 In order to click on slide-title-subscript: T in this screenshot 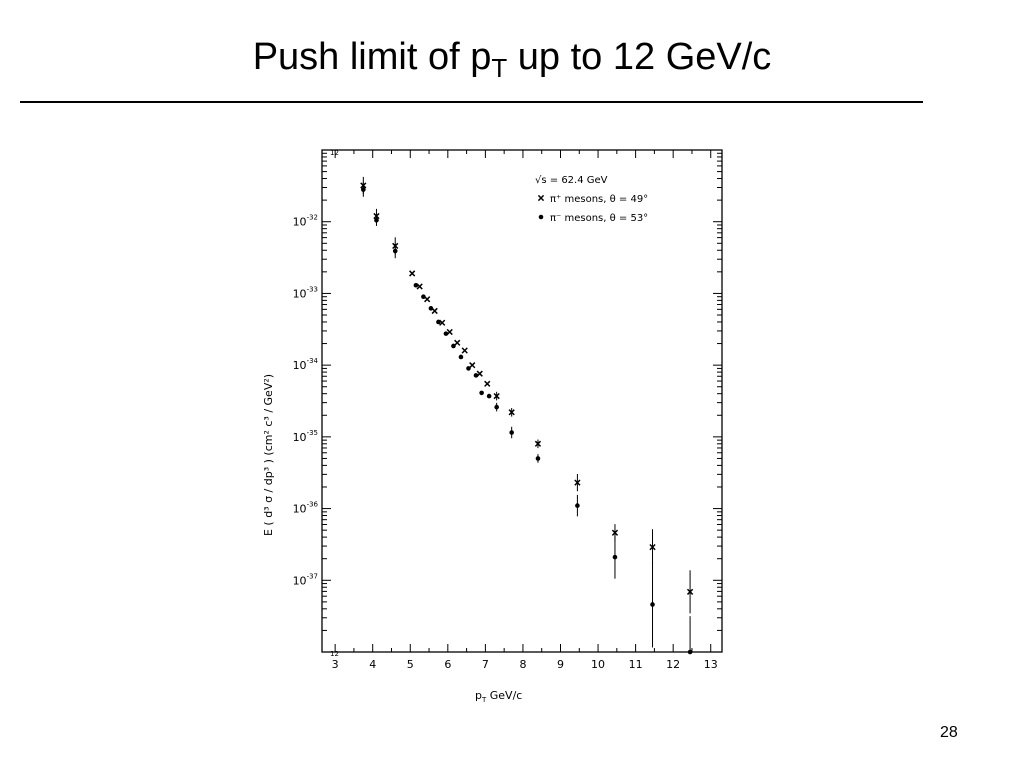, I will do `click(499, 68)`.